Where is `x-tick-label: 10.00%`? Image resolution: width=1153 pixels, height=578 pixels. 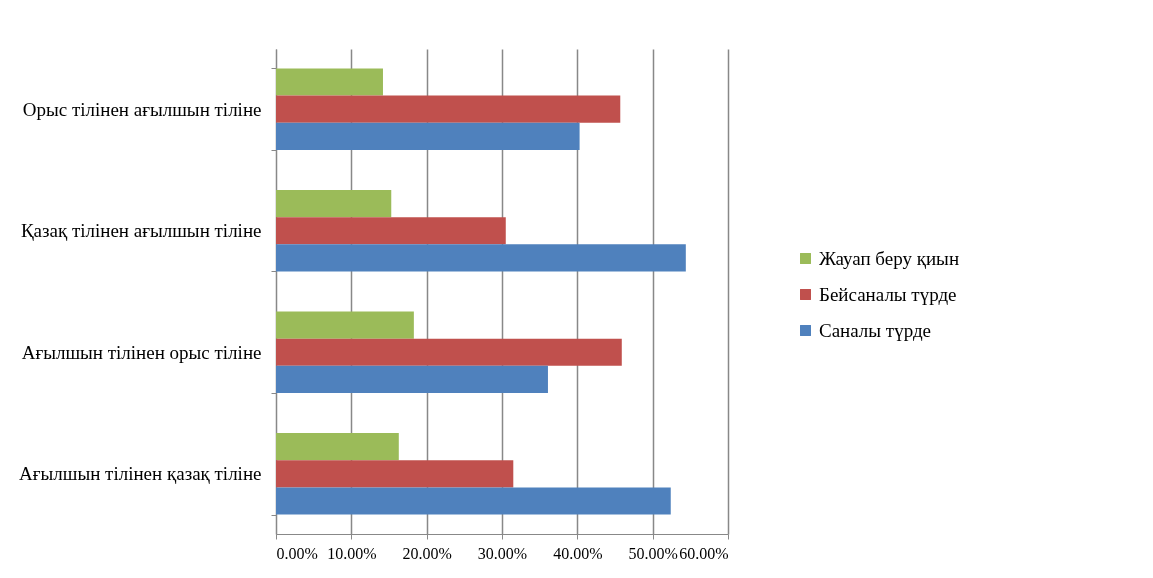
x-tick-label: 10.00% is located at coordinates (352, 553).